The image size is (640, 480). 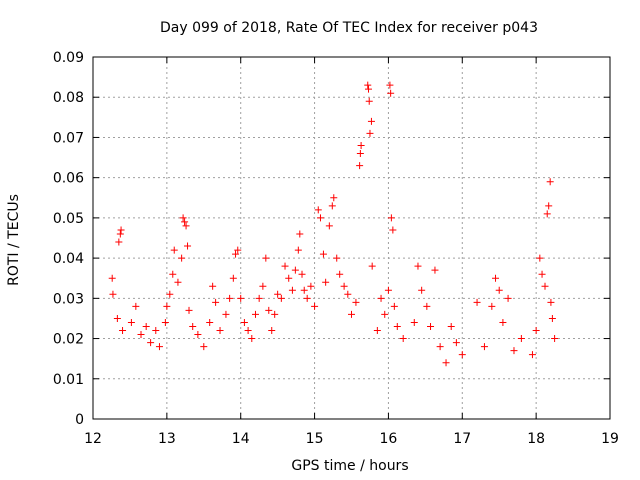 What do you see at coordinates (68, 340) in the screenshot?
I see `y-tick-label: 0.02` at bounding box center [68, 340].